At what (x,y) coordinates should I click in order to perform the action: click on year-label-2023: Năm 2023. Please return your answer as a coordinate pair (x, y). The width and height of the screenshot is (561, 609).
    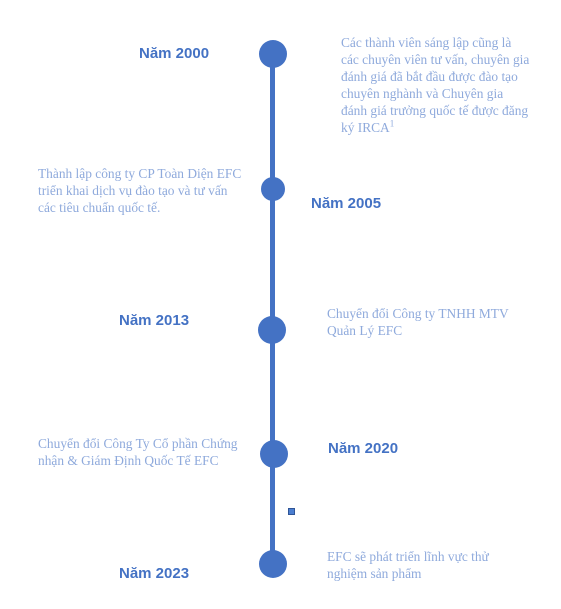
    Looking at the image, I should click on (154, 573).